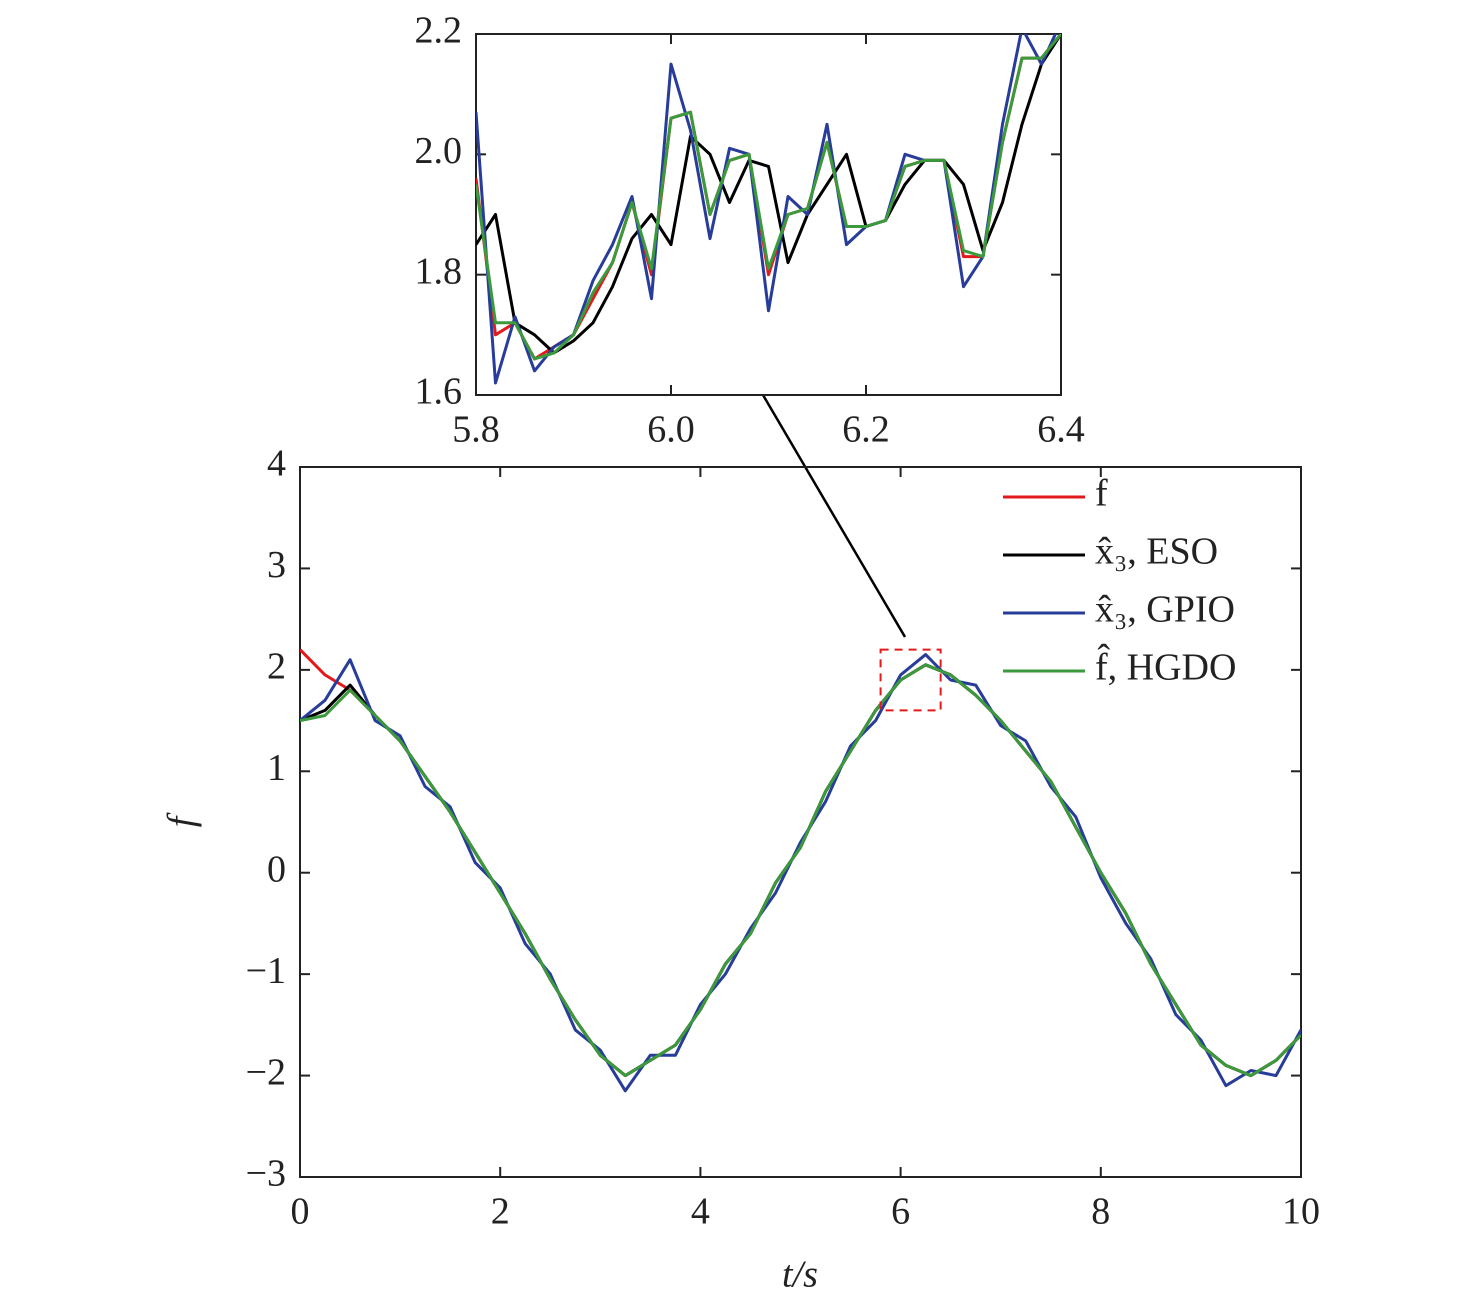  I want to click on y-tick-label: 4, so click(276, 464).